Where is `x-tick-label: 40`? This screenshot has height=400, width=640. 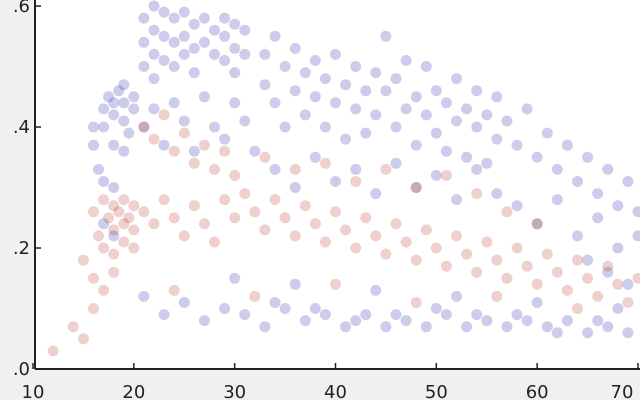 x-tick-label: 40 is located at coordinates (335, 391).